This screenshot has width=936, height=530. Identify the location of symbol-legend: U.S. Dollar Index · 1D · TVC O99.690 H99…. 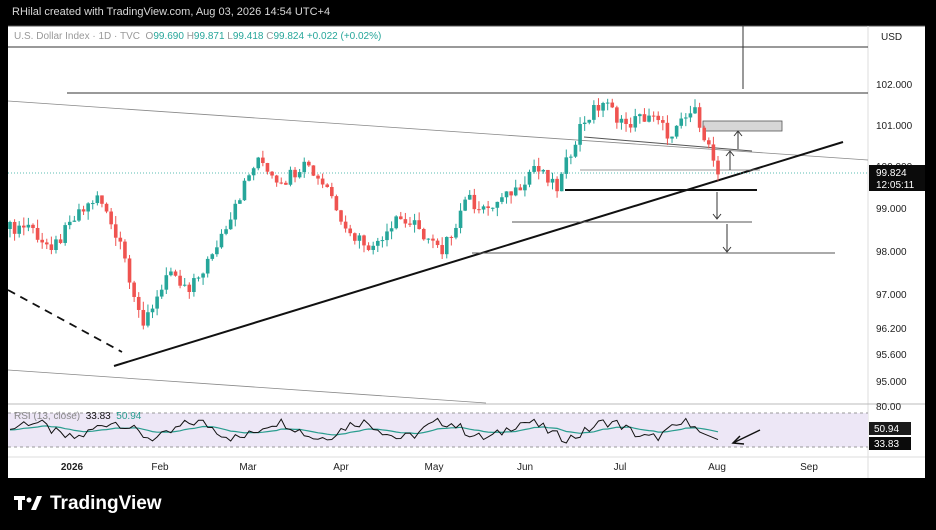
(197, 36).